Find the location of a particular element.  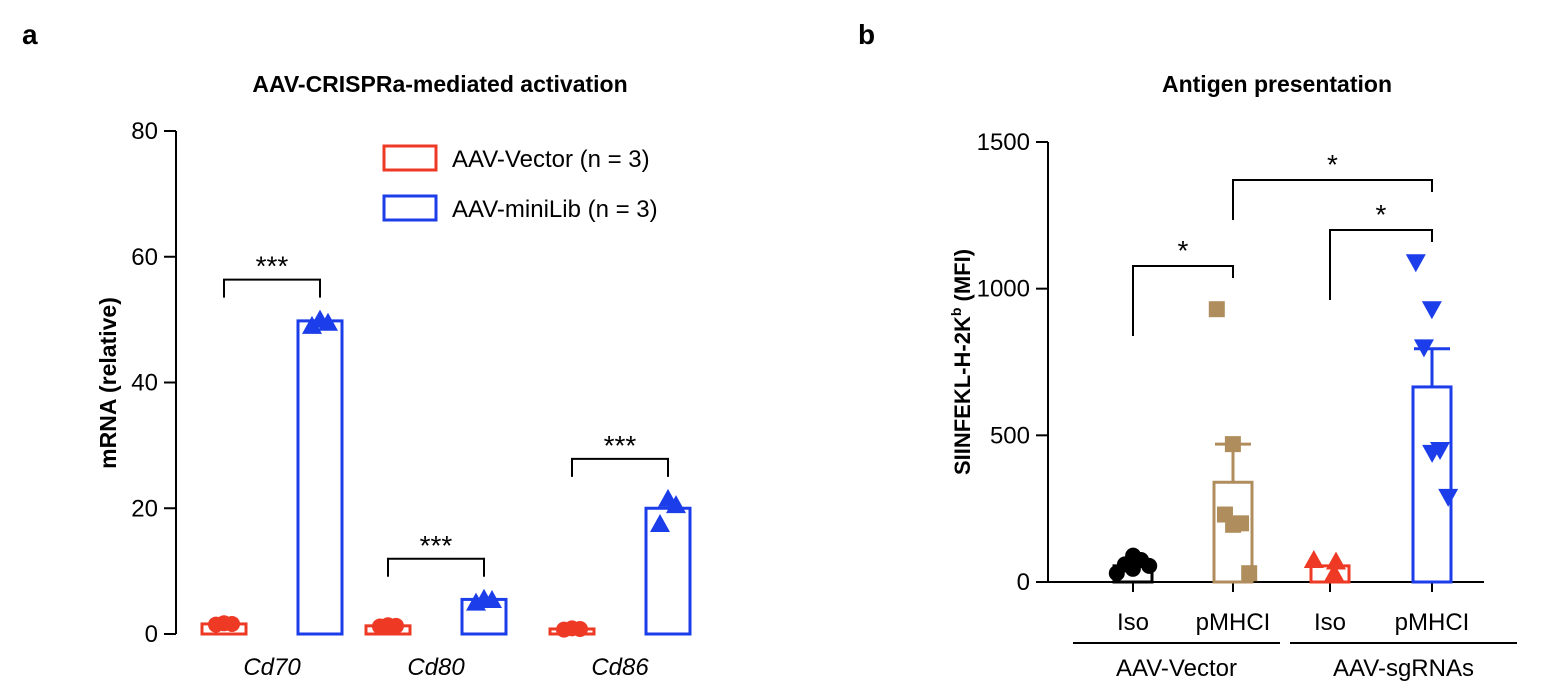

panel-a-ylabel: mRNA (relative) is located at coordinates (108, 383).